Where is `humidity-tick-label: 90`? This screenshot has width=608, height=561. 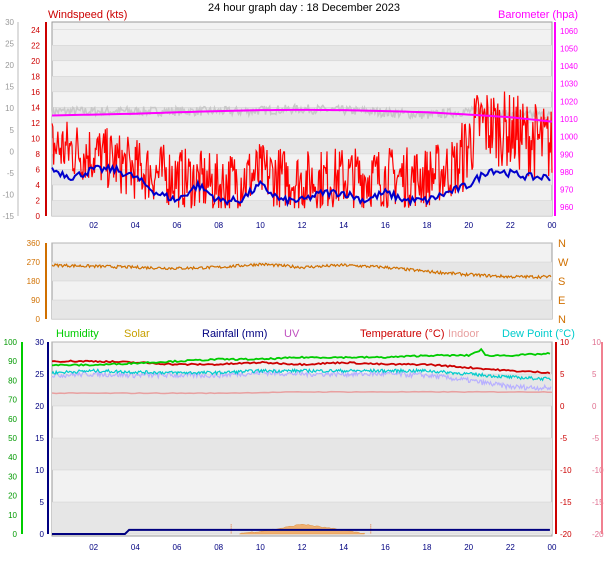 humidity-tick-label: 90 is located at coordinates (12, 361).